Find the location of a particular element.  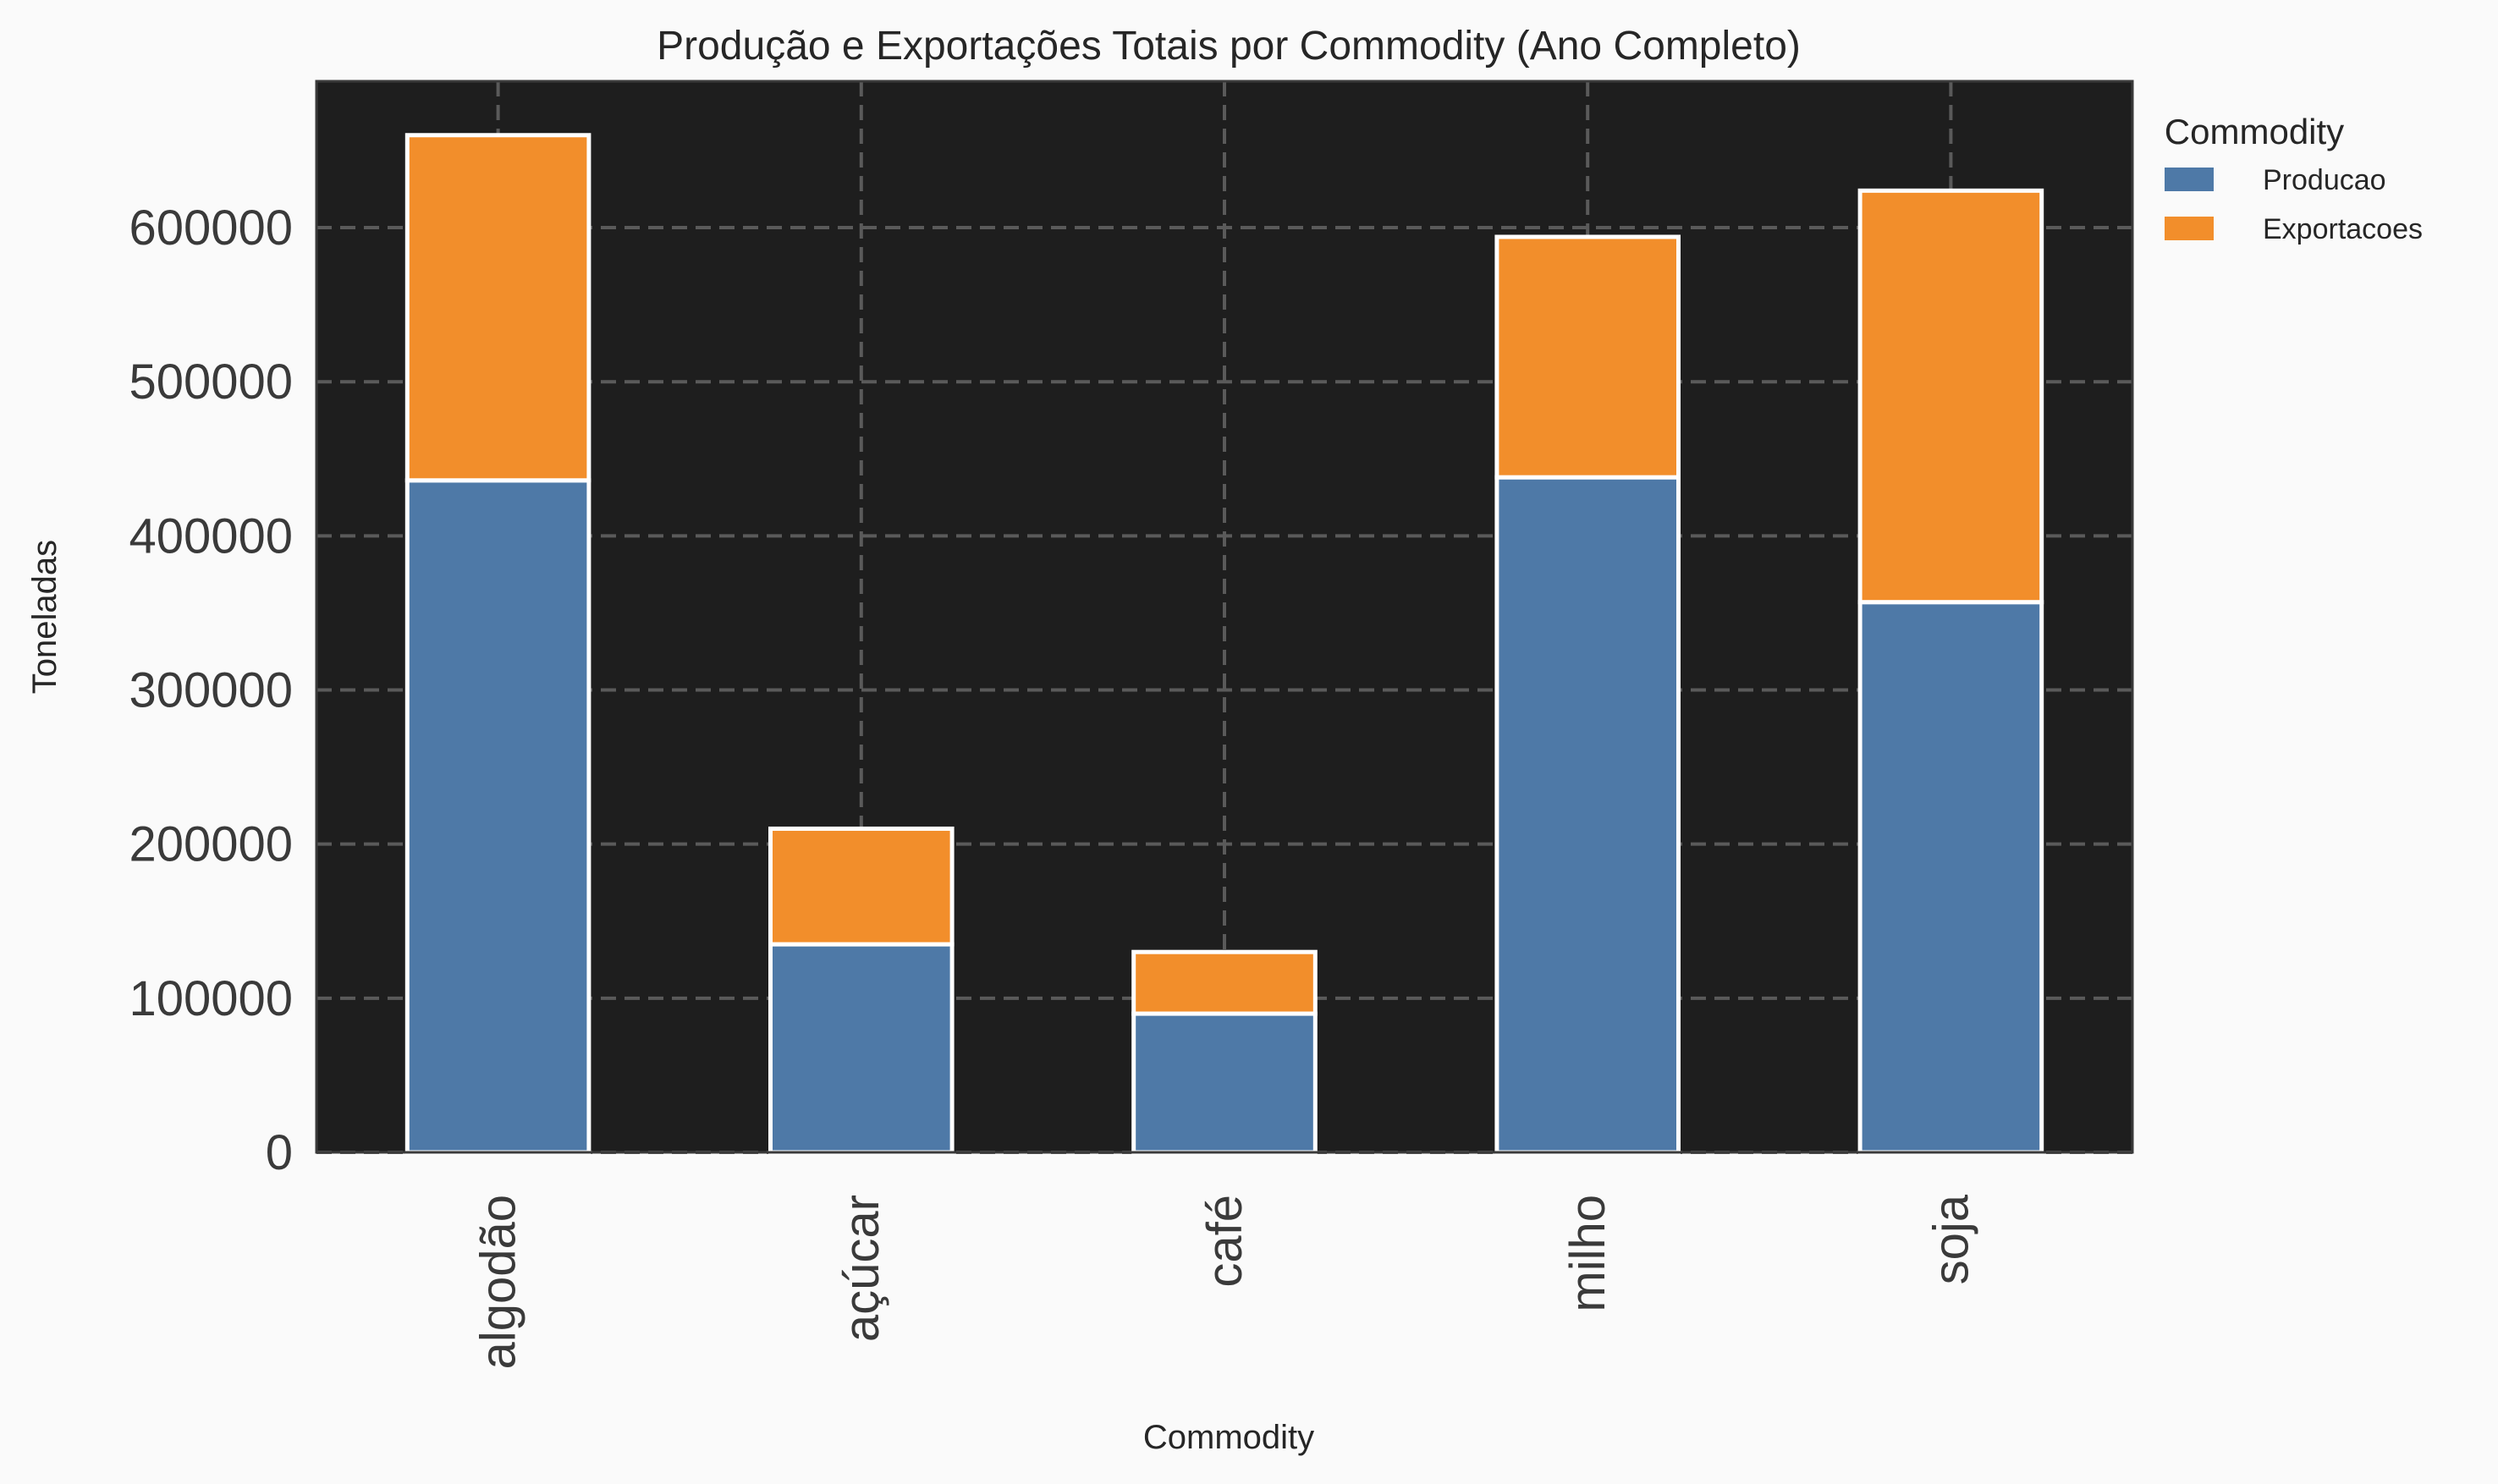

y-tick-label: 300000 is located at coordinates (211, 690).